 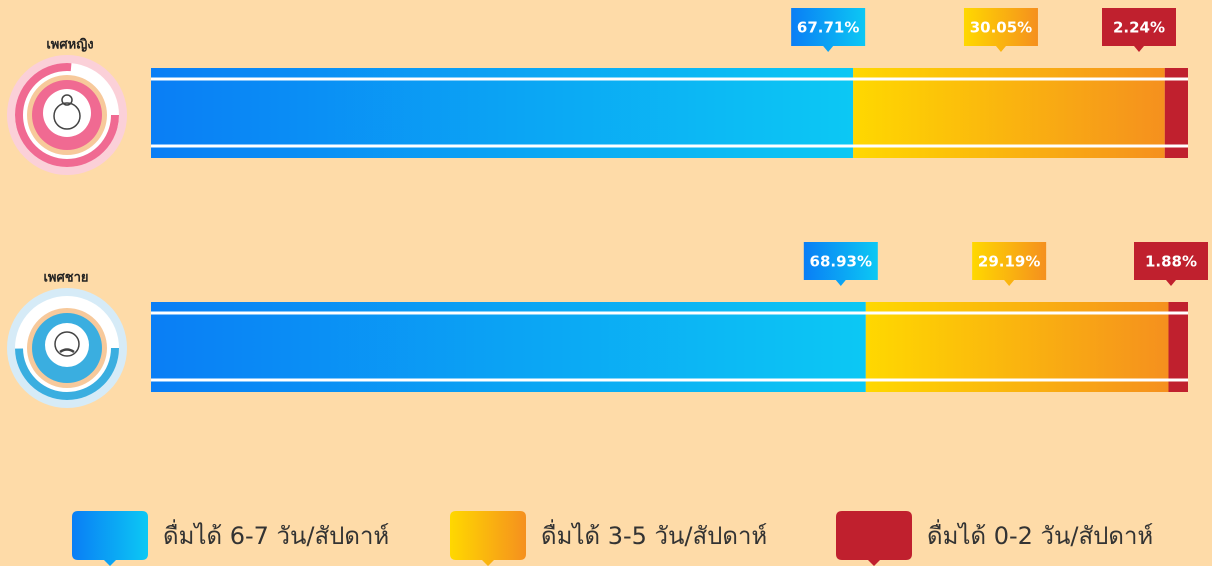 I want to click on category-label: เพศชาย, so click(x=65, y=278).